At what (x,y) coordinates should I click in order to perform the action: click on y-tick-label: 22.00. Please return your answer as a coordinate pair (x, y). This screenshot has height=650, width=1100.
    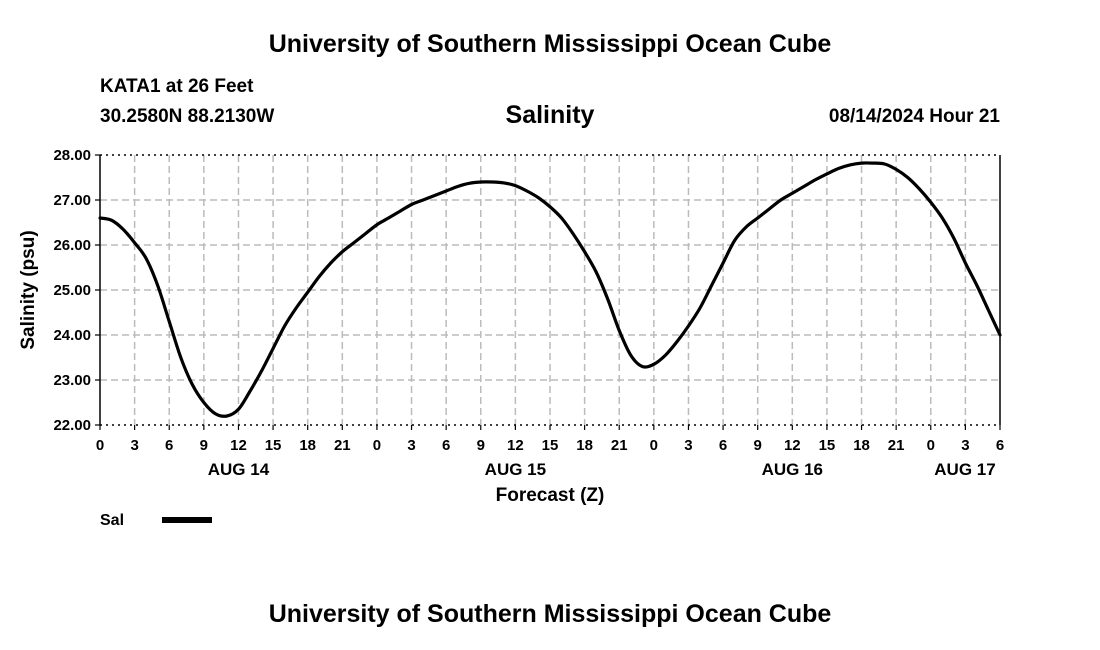
    Looking at the image, I should click on (72, 425).